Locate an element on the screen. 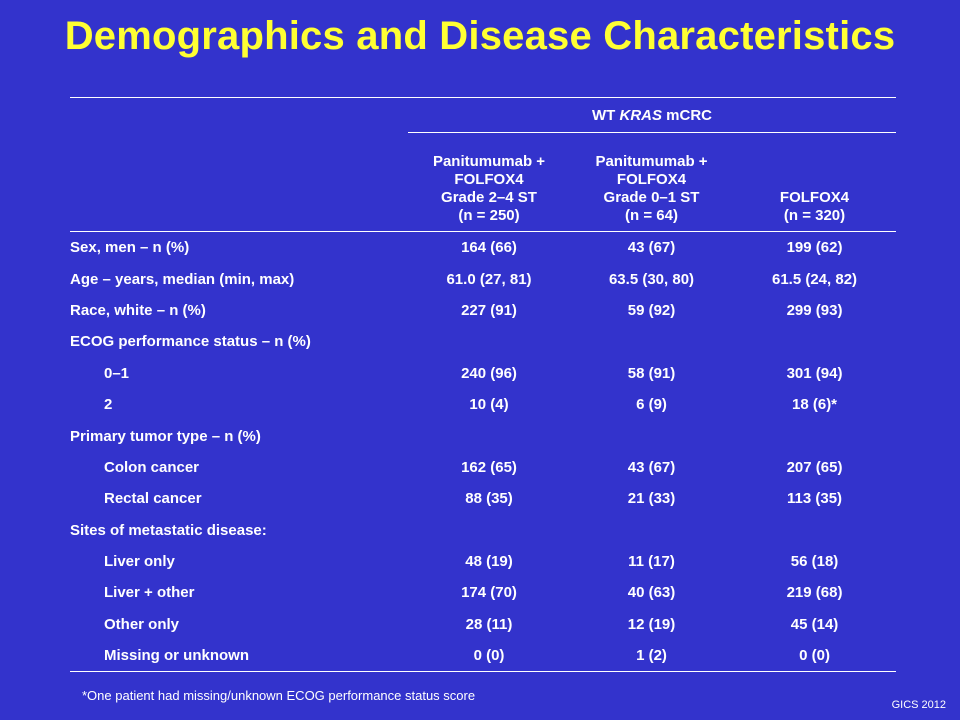  cell-value: 12 (19) is located at coordinates (651, 624).